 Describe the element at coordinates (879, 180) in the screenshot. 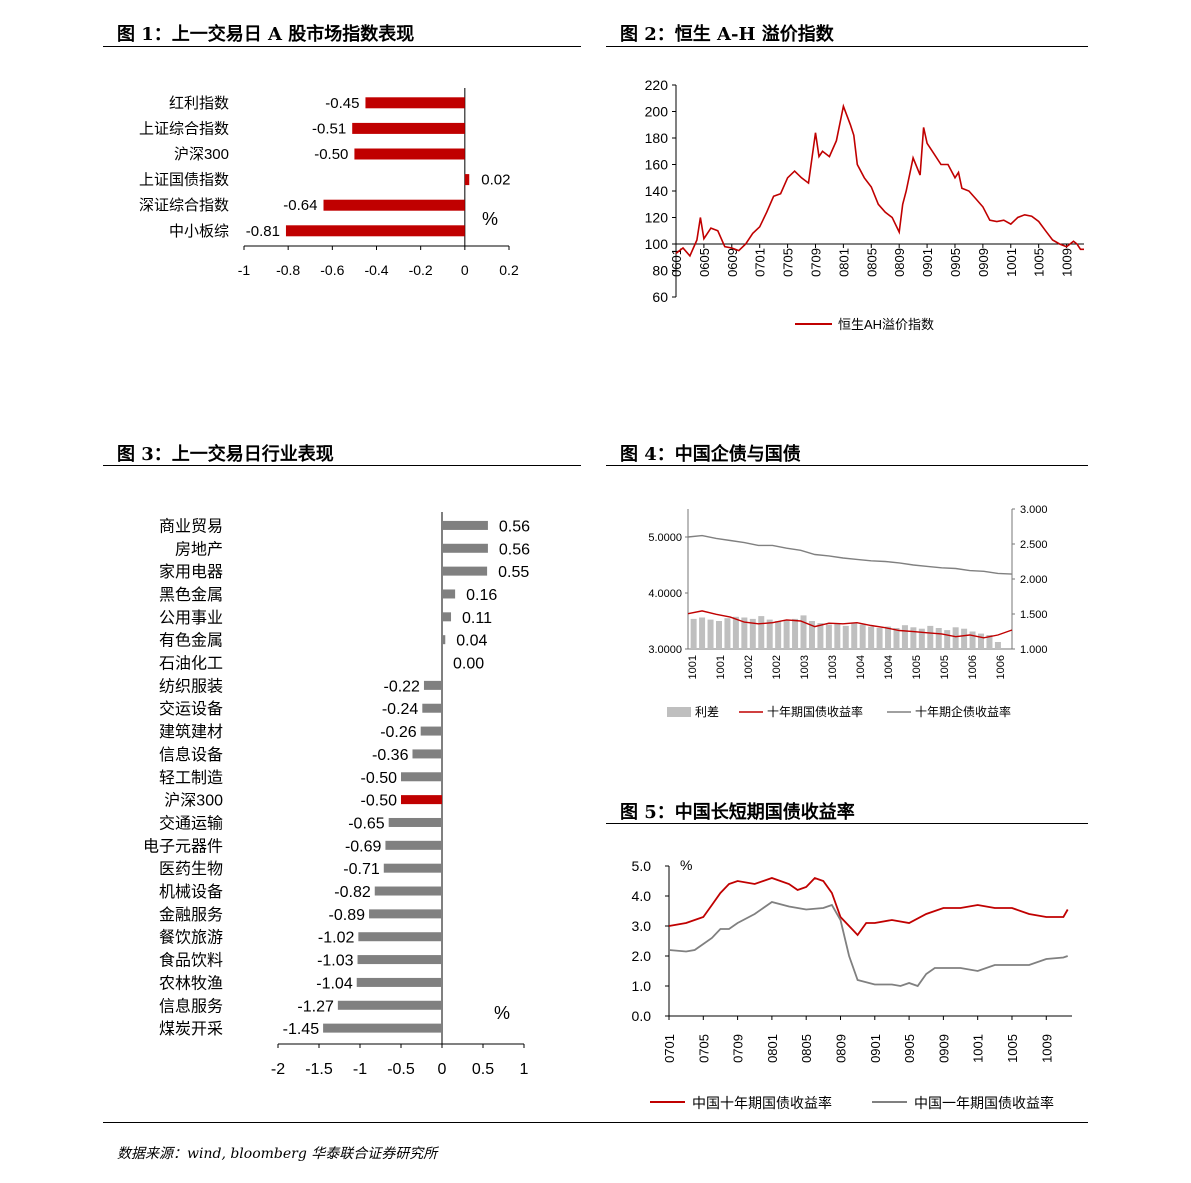

I see `series-line-ah-premium` at that location.